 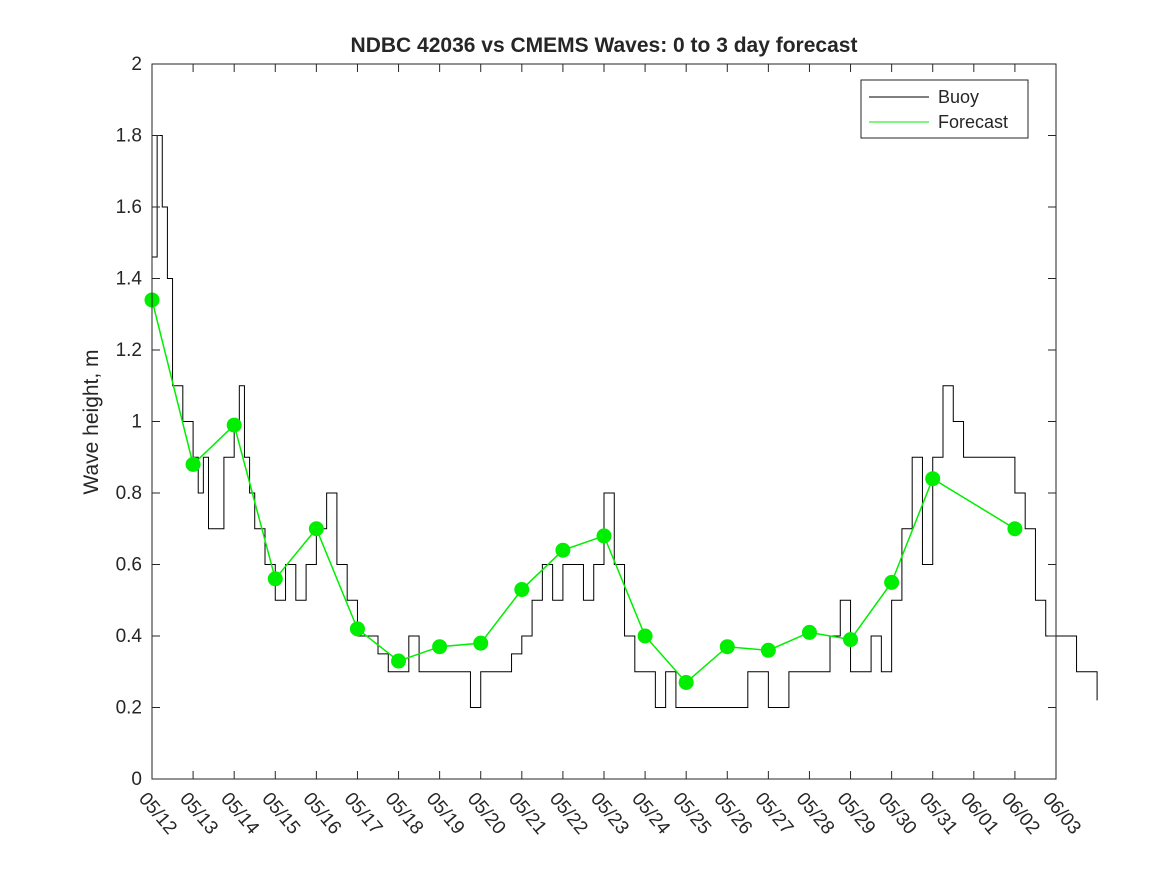 I want to click on legend-label-buoy: Buoy, so click(x=958, y=97).